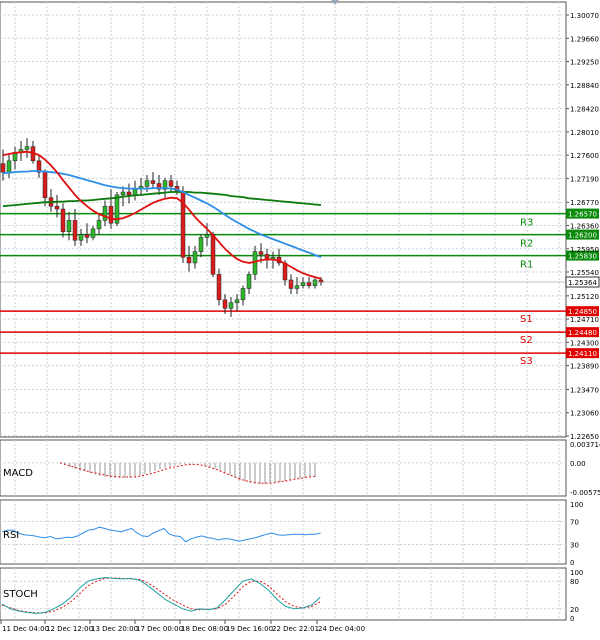  Describe the element at coordinates (526, 319) in the screenshot. I see `level-name-s1: S1` at that location.